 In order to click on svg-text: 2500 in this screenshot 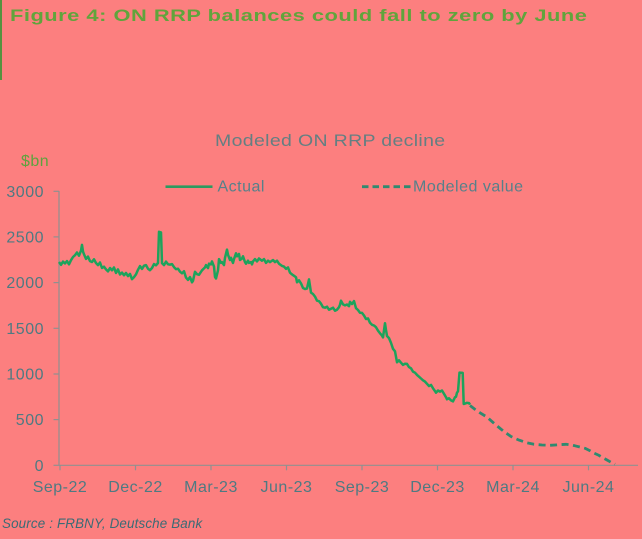, I will do `click(25, 237)`.